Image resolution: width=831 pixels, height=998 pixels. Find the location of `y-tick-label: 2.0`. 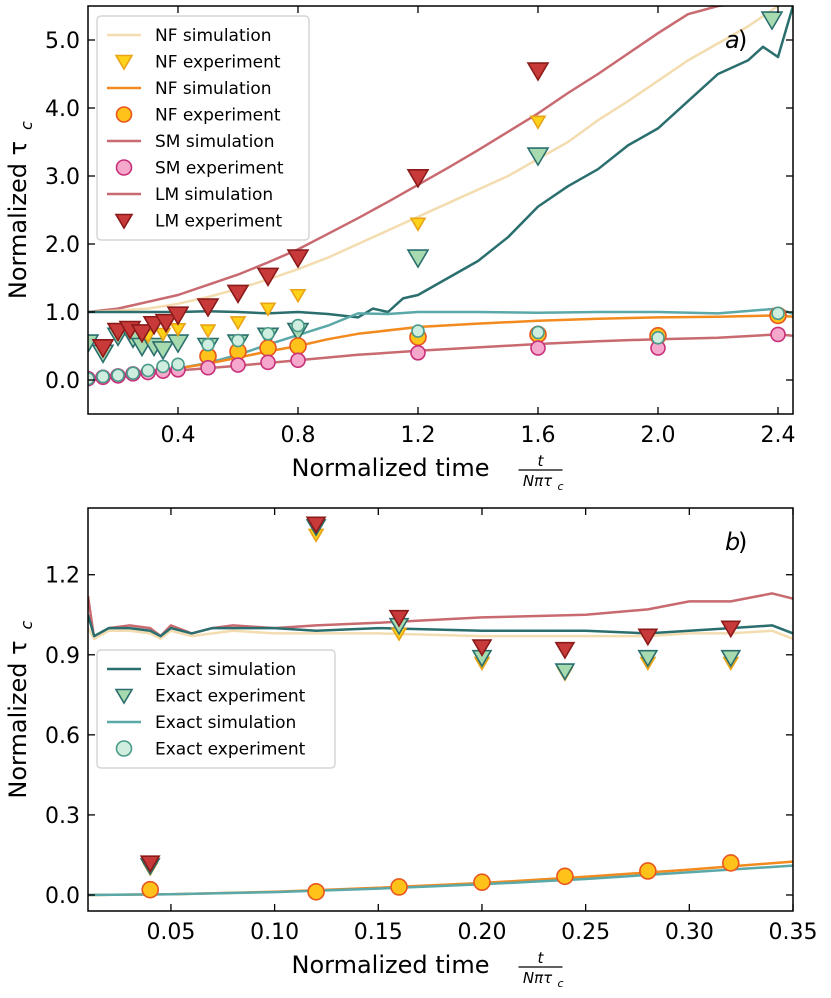

y-tick-label: 2.0 is located at coordinates (62, 245).